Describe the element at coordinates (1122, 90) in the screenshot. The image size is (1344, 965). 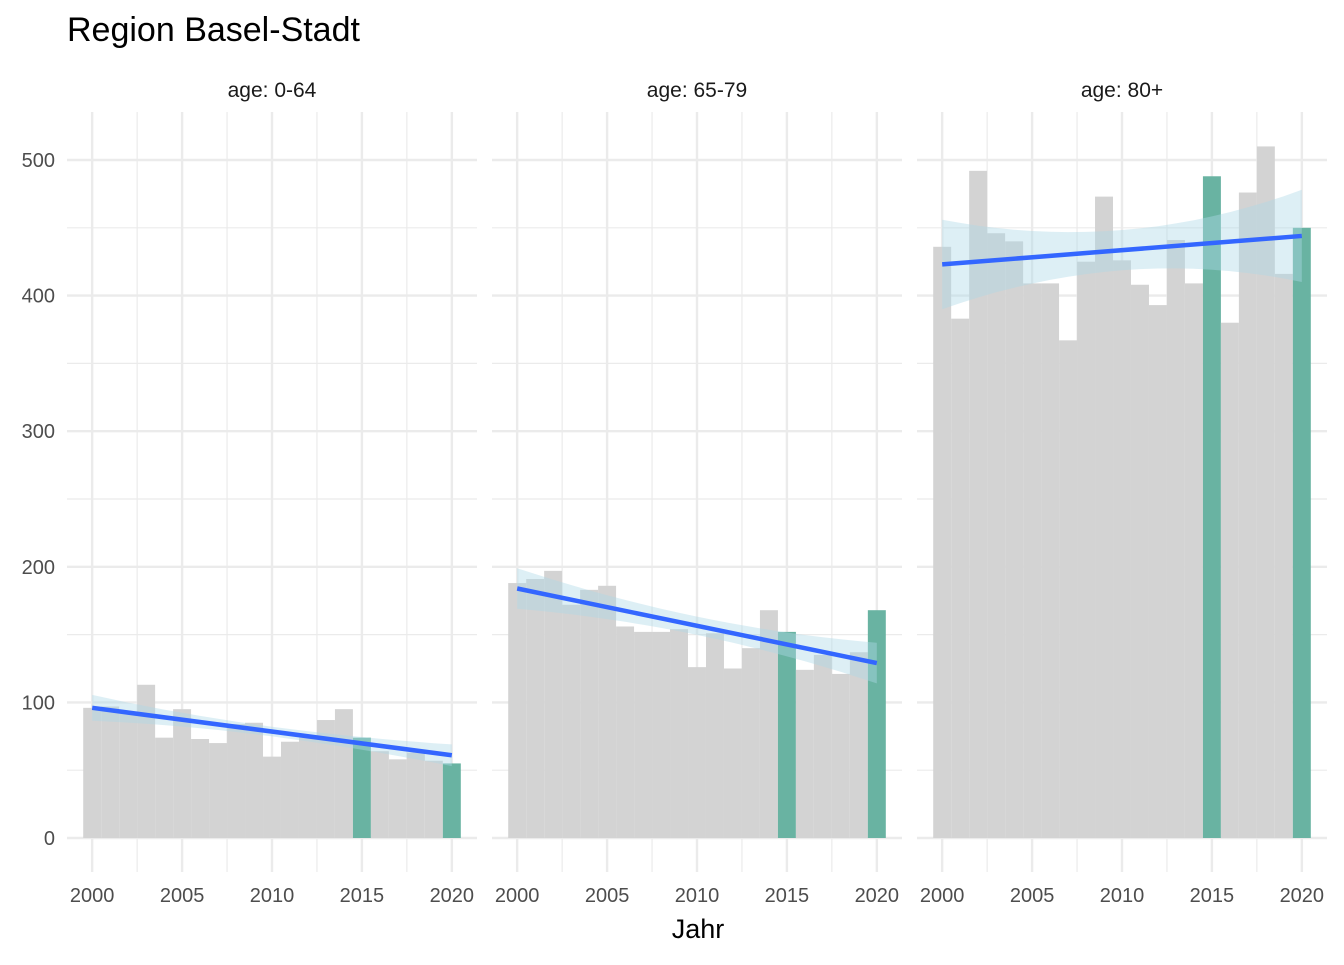
I see `facet-label: age: 80+` at that location.